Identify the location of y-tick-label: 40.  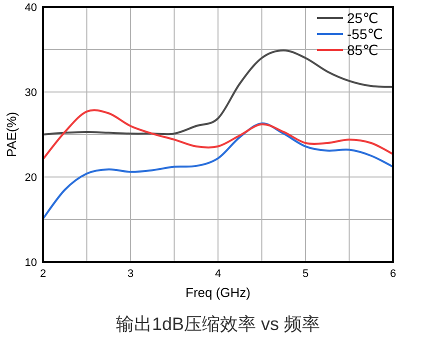
(30, 8).